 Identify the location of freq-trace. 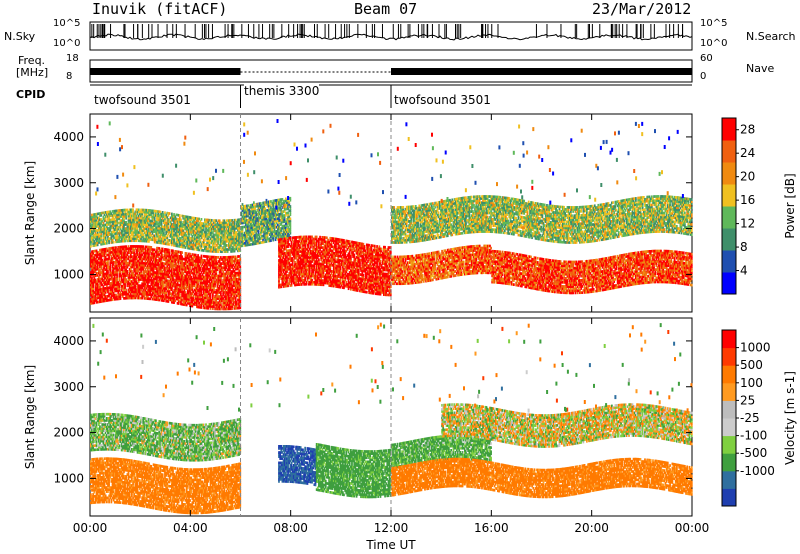
(391, 71).